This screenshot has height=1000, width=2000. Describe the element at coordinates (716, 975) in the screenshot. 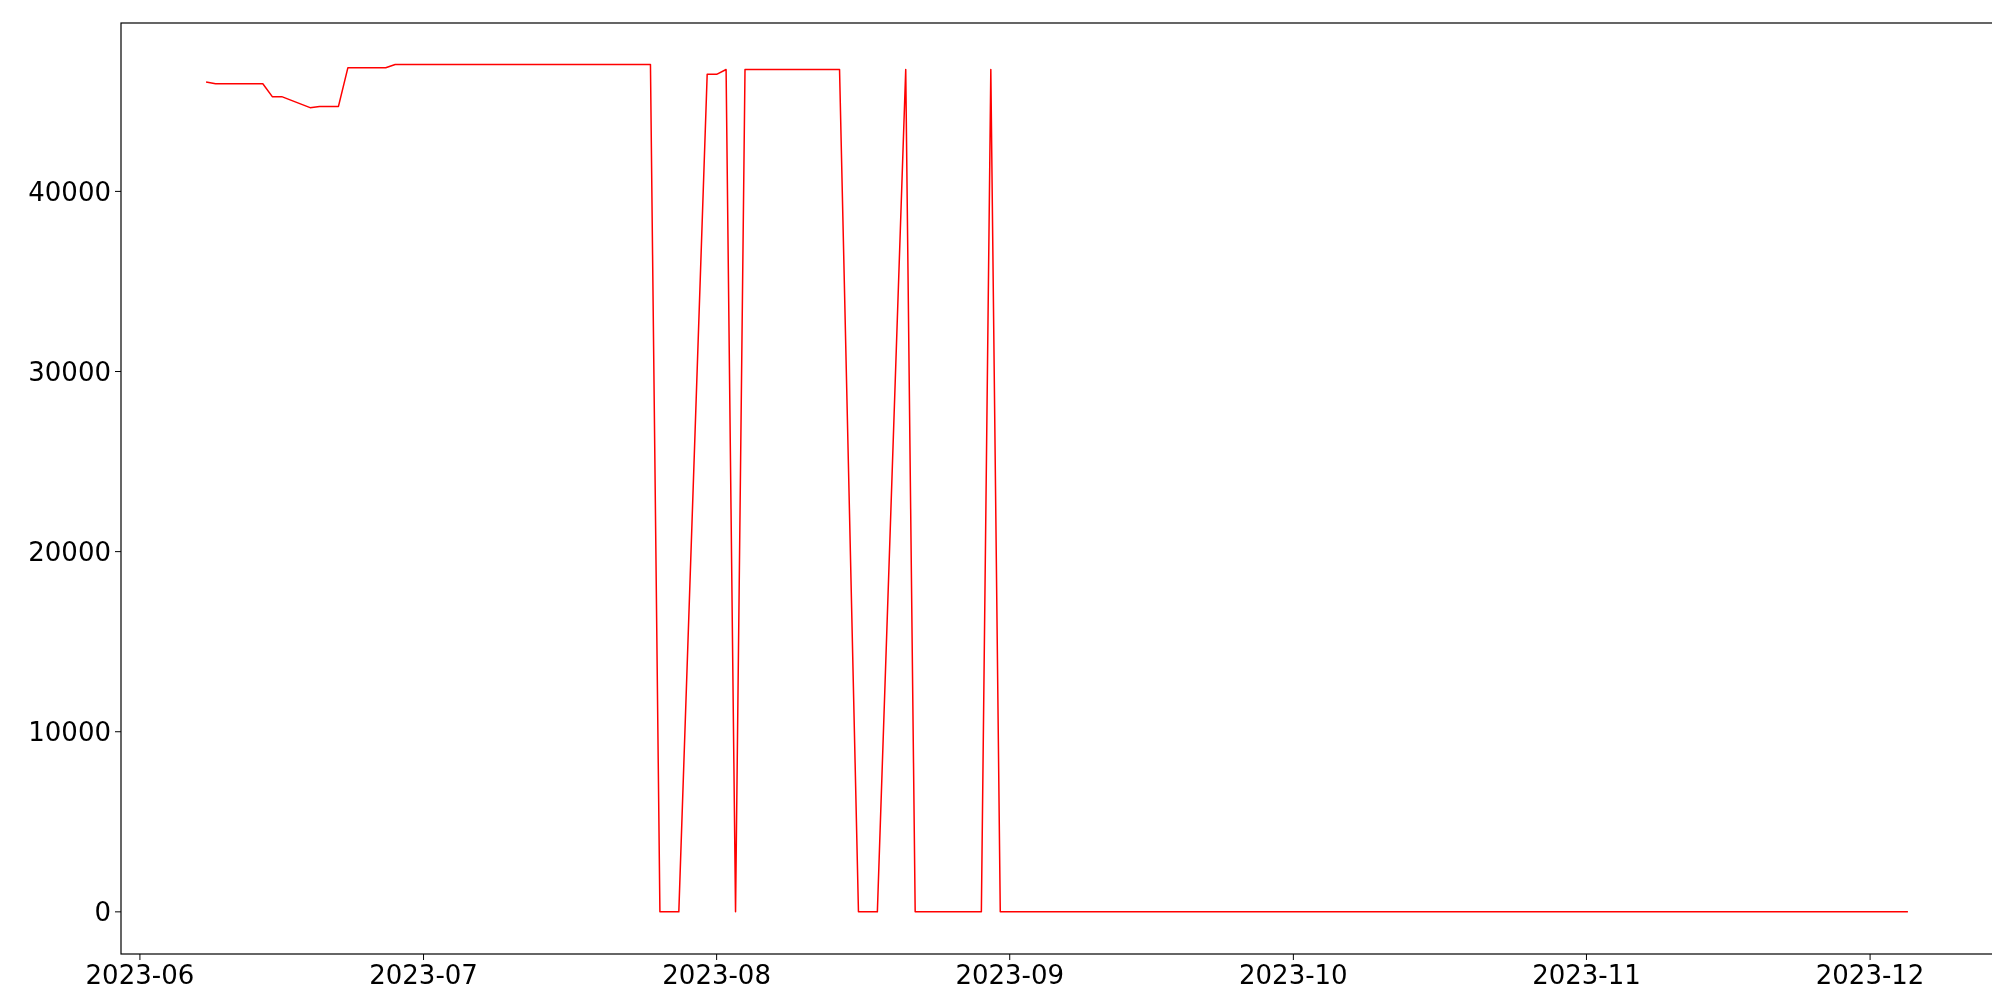

I see `x-tick-label: 2023-08` at that location.